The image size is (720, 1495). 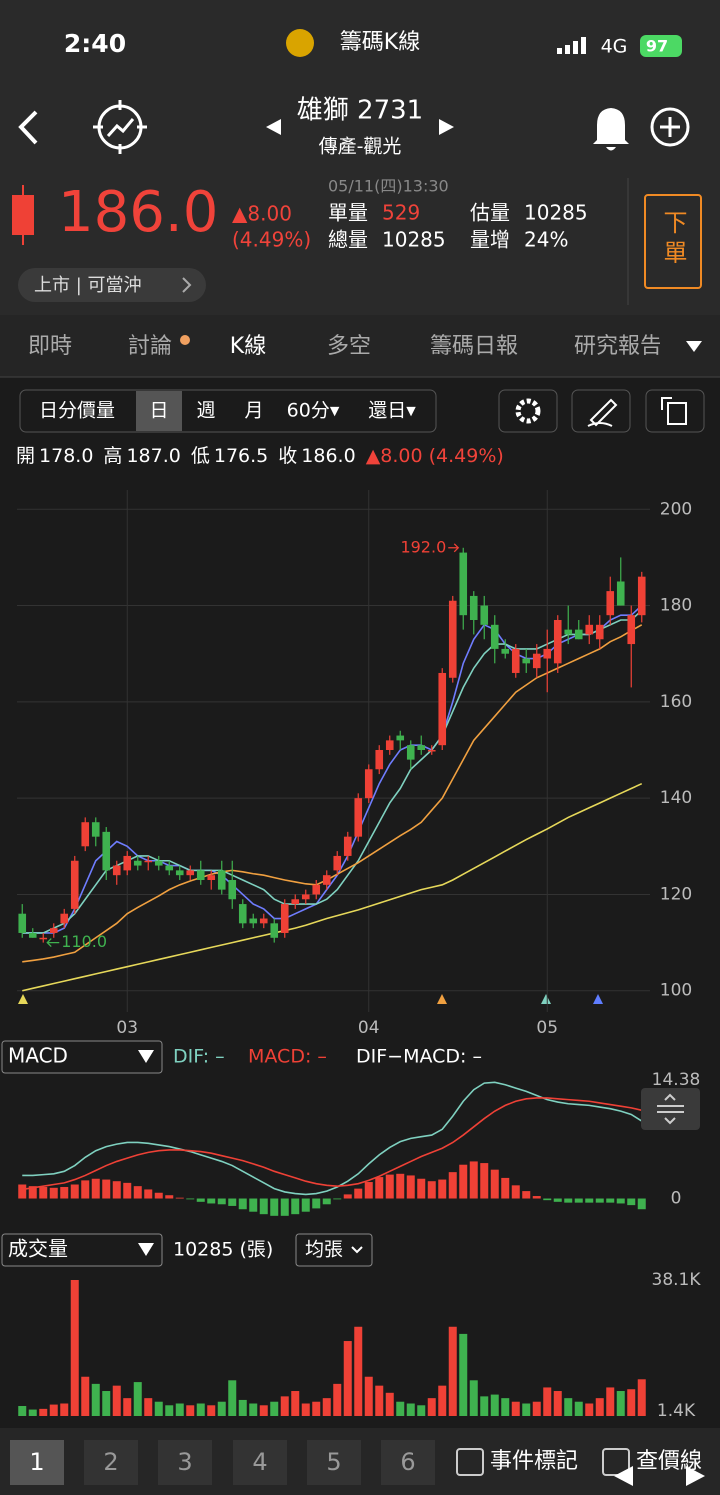 I want to click on draw-button, so click(x=601, y=411).